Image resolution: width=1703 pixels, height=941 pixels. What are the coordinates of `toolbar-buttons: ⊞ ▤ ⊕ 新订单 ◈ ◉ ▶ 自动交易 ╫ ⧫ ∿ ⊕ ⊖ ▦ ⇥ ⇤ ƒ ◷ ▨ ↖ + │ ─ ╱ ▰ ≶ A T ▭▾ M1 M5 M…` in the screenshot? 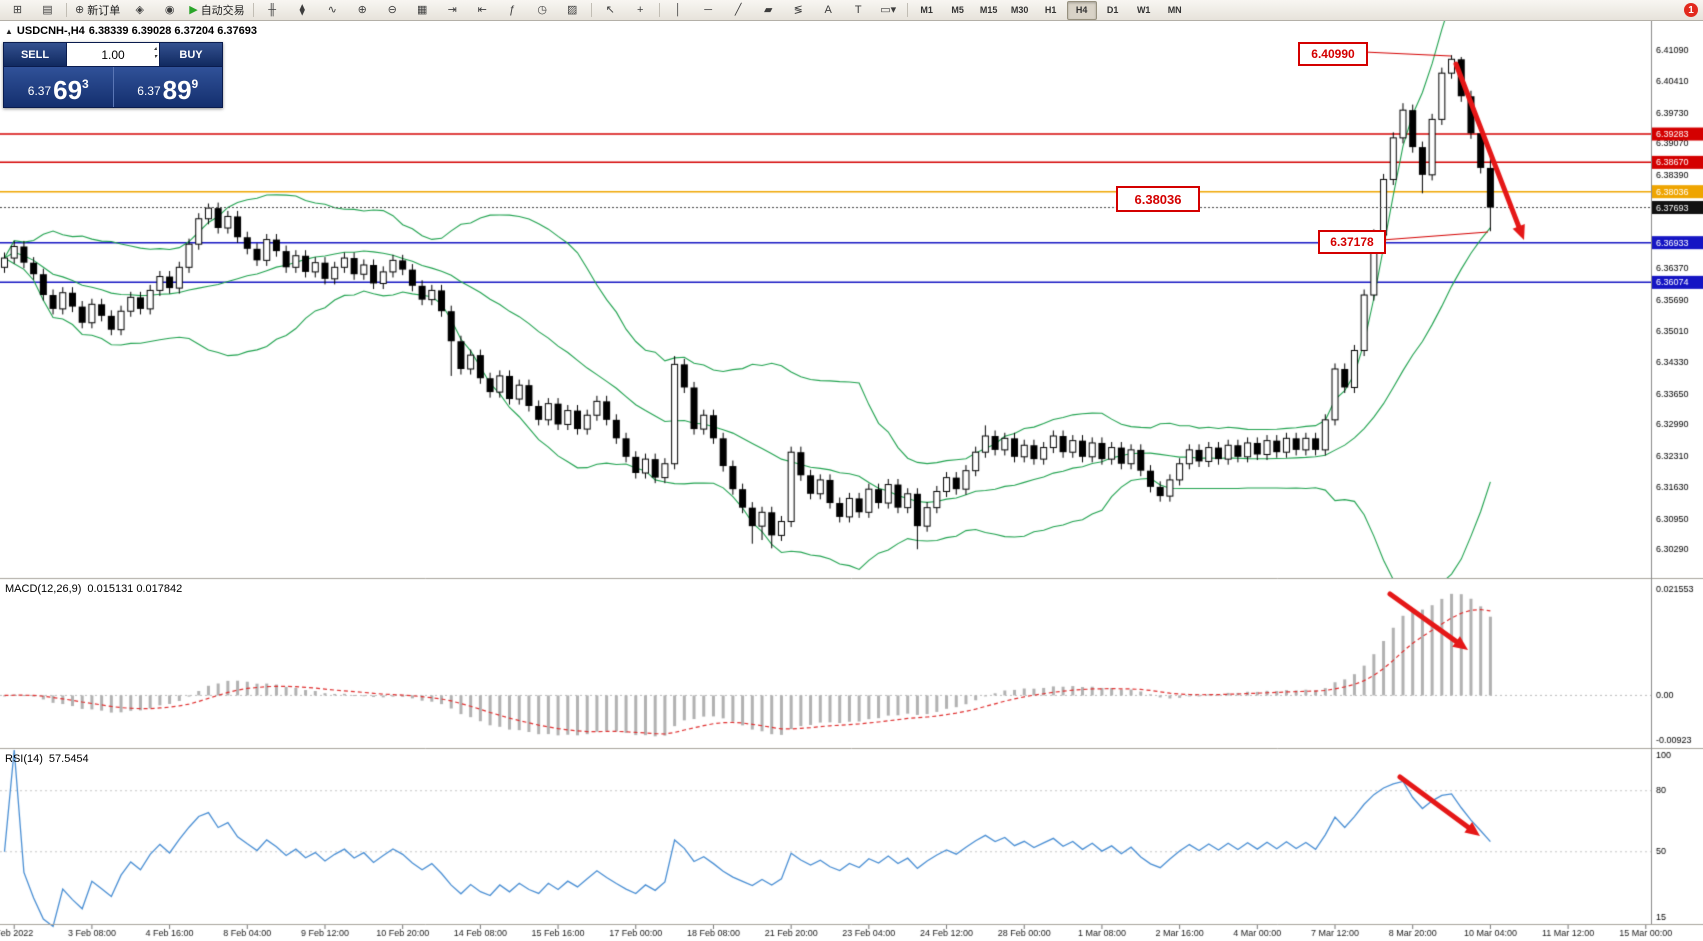 It's located at (596, 10).